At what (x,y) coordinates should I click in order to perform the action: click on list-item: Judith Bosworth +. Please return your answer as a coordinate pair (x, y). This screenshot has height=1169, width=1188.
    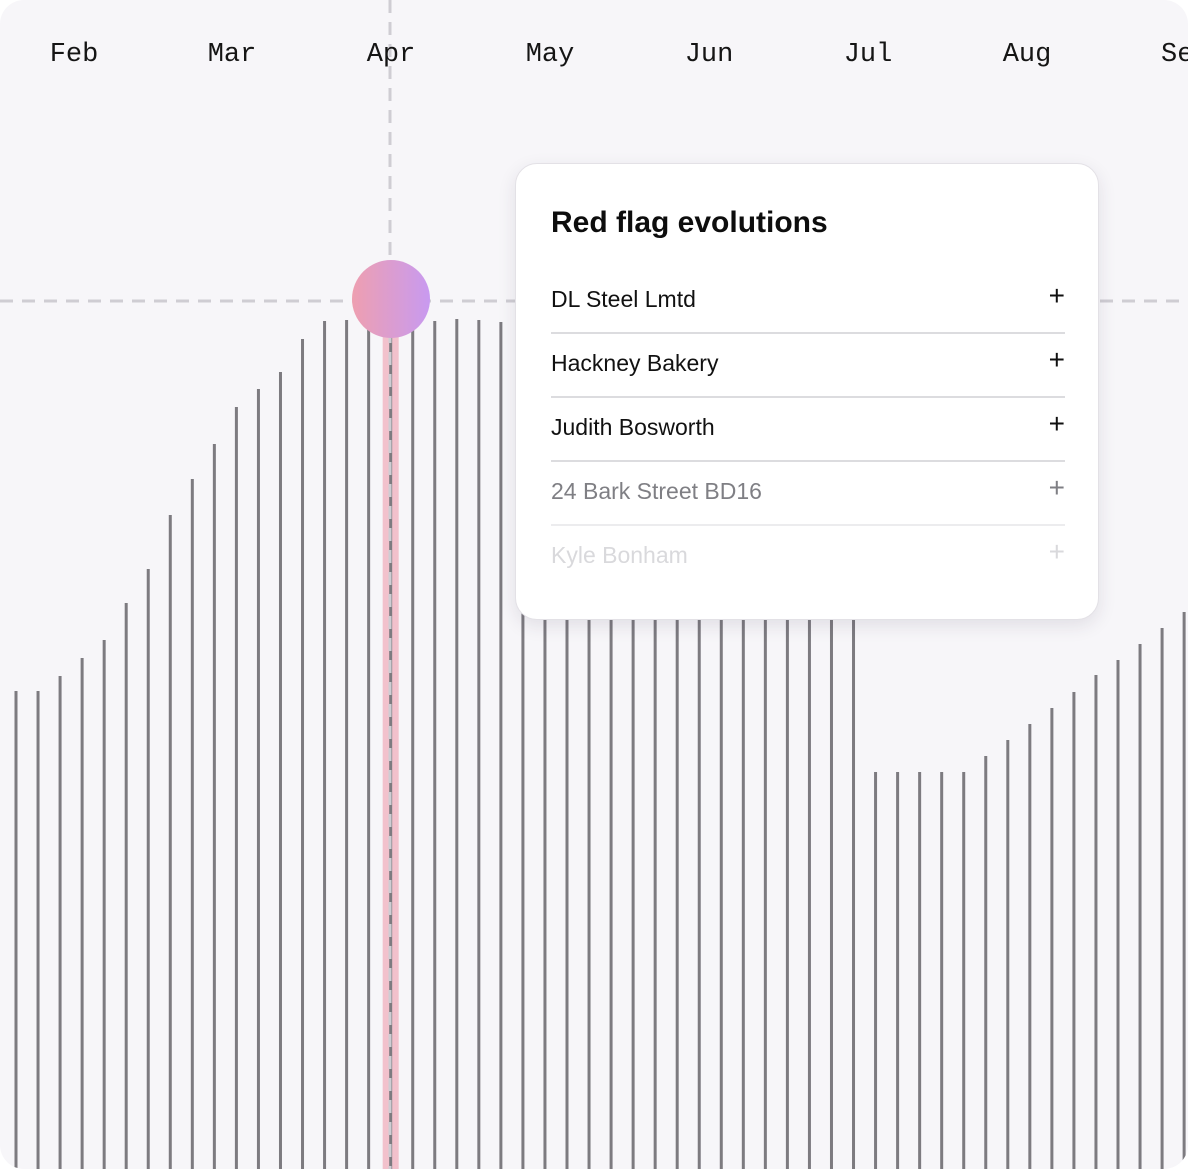
    Looking at the image, I should click on (808, 430).